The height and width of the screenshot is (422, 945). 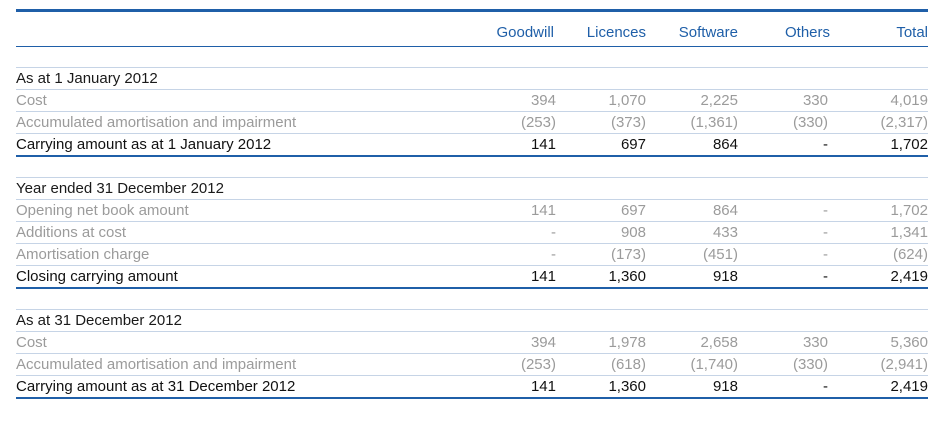 I want to click on column-header-others: Others, so click(x=807, y=32).